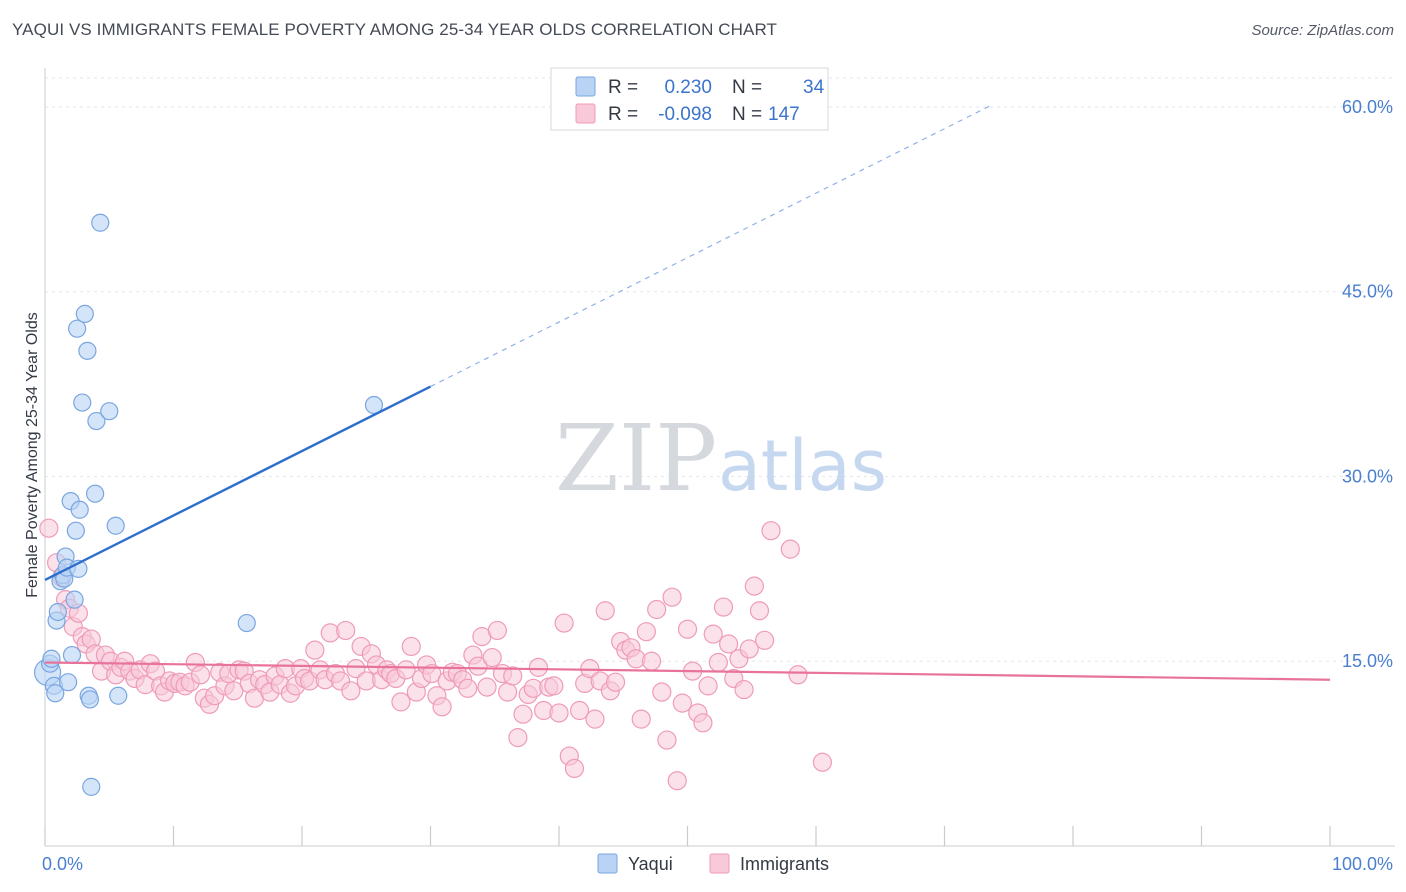 The image size is (1406, 892). I want to click on legend-r-value: 0.230, so click(688, 87).